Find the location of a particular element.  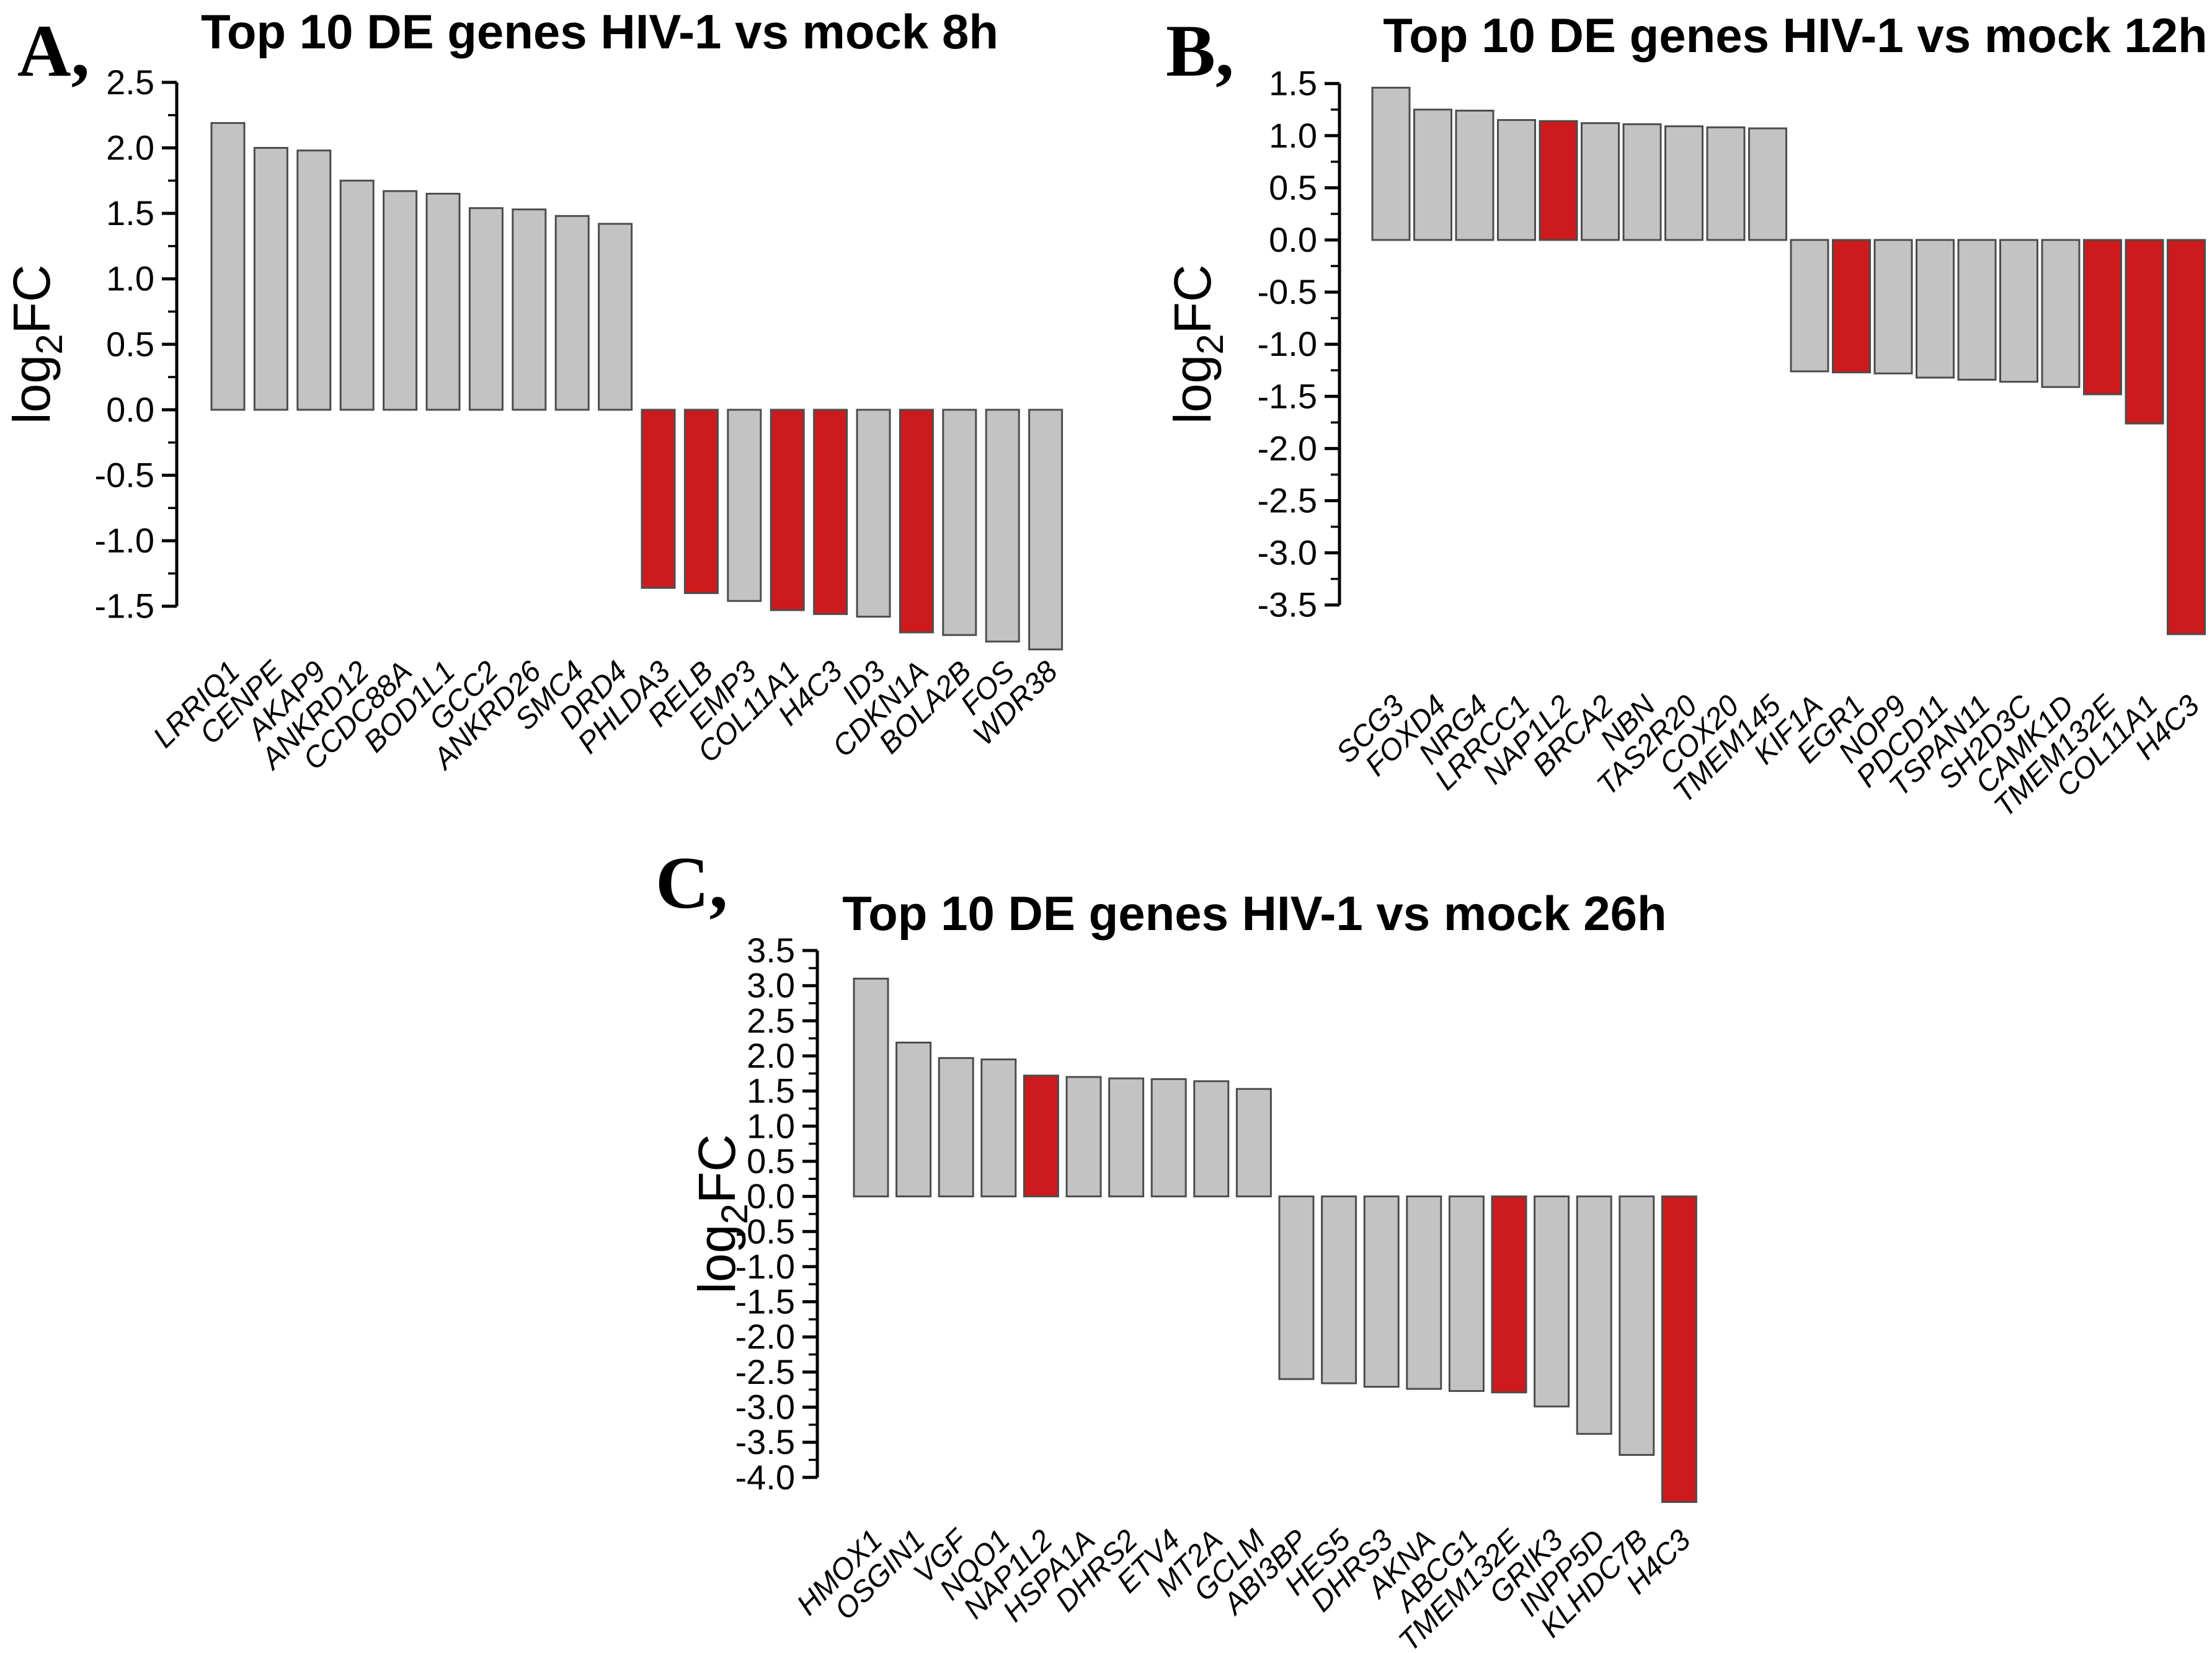

bar-NOP9 is located at coordinates (1893, 306).